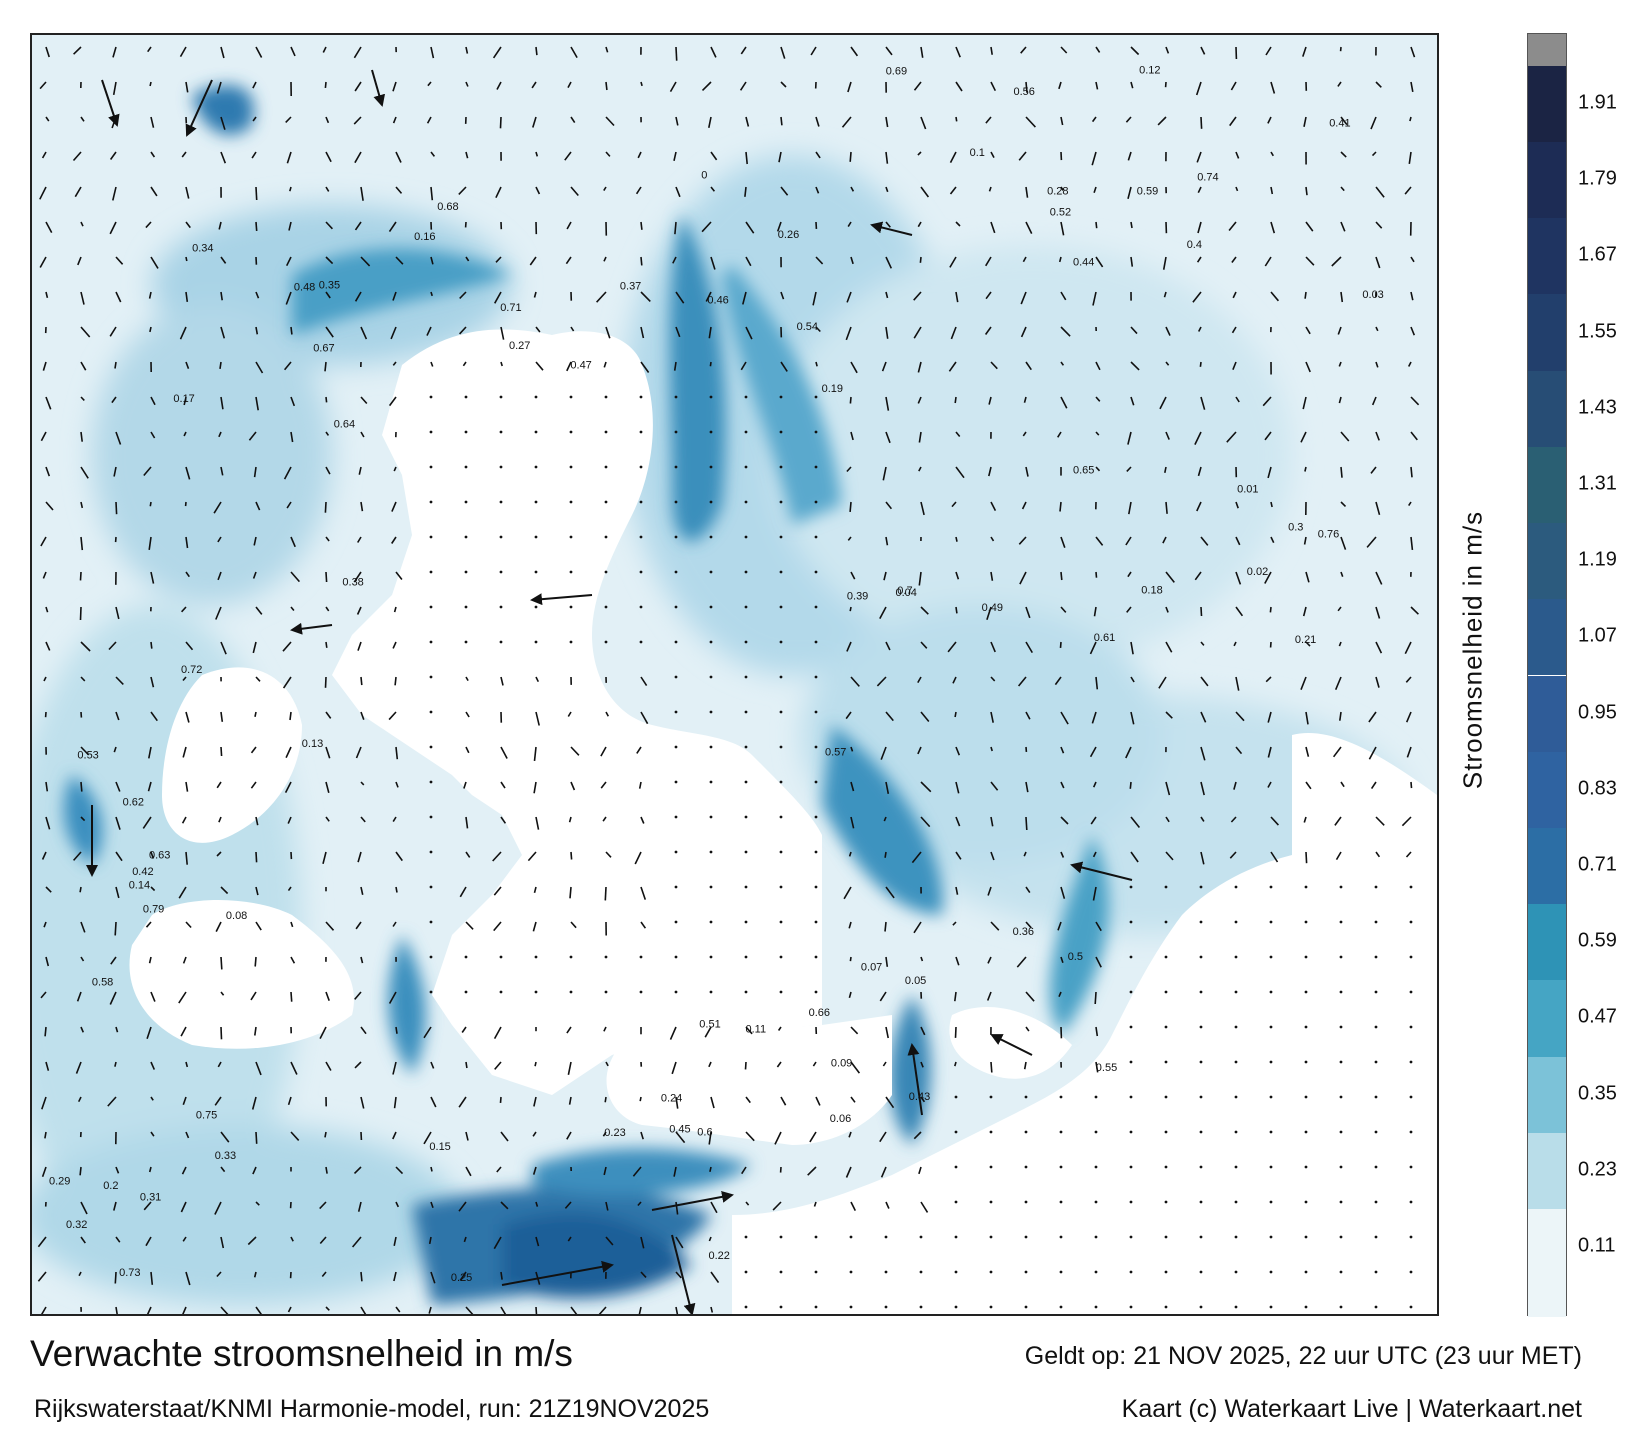 The width and height of the screenshot is (1650, 1450). What do you see at coordinates (915, 981) in the screenshot?
I see `speed-label: 0.05` at bounding box center [915, 981].